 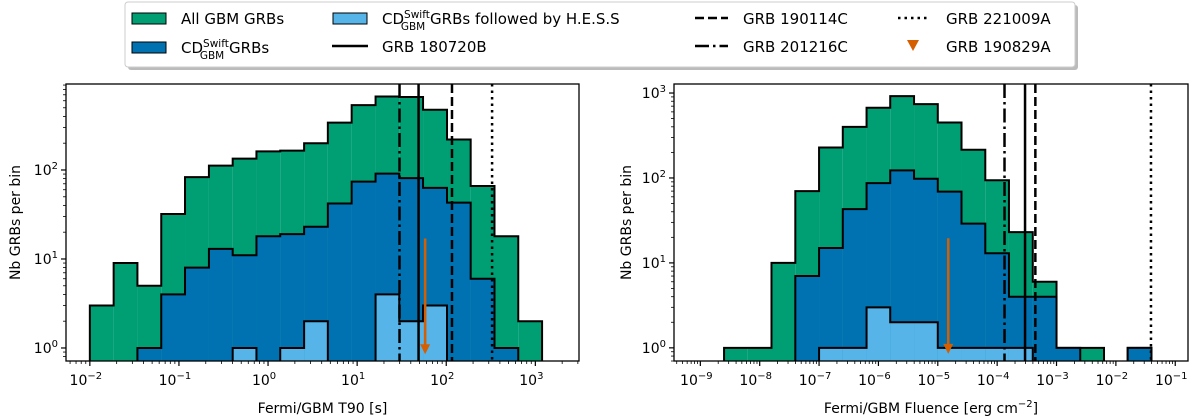 What do you see at coordinates (323, 409) in the screenshot?
I see `x-axis-label: Fermi/GBM T90 [s]` at bounding box center [323, 409].